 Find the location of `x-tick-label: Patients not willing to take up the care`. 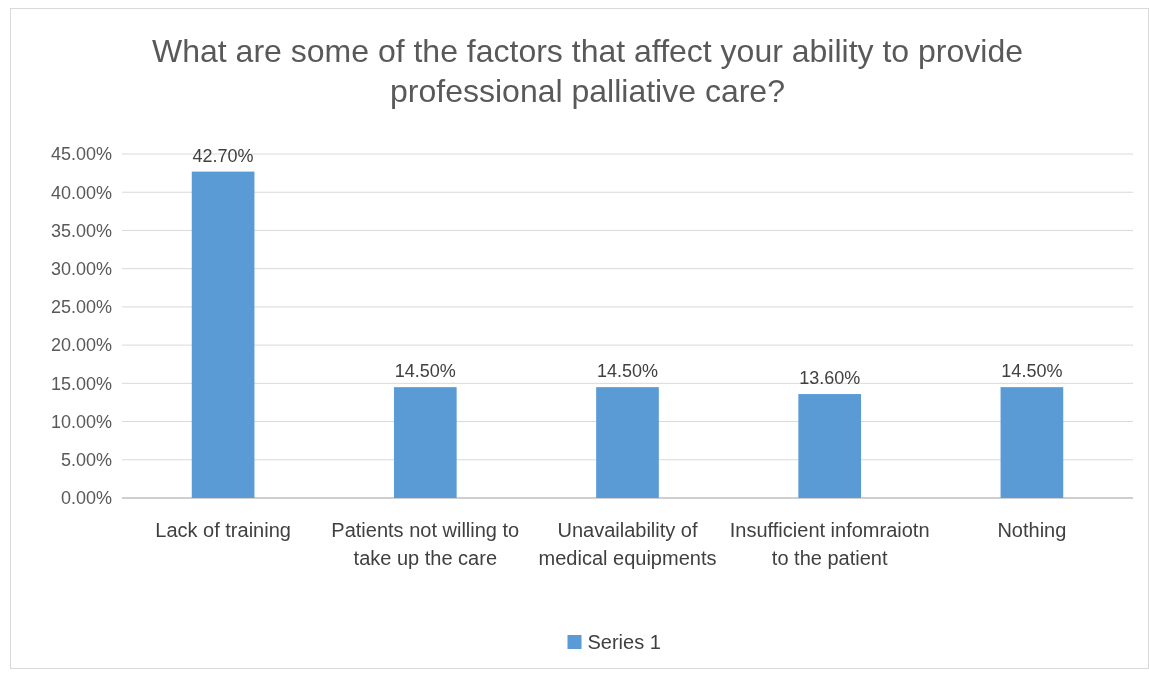

x-tick-label: Patients not willing to take up the care is located at coordinates (425, 544).